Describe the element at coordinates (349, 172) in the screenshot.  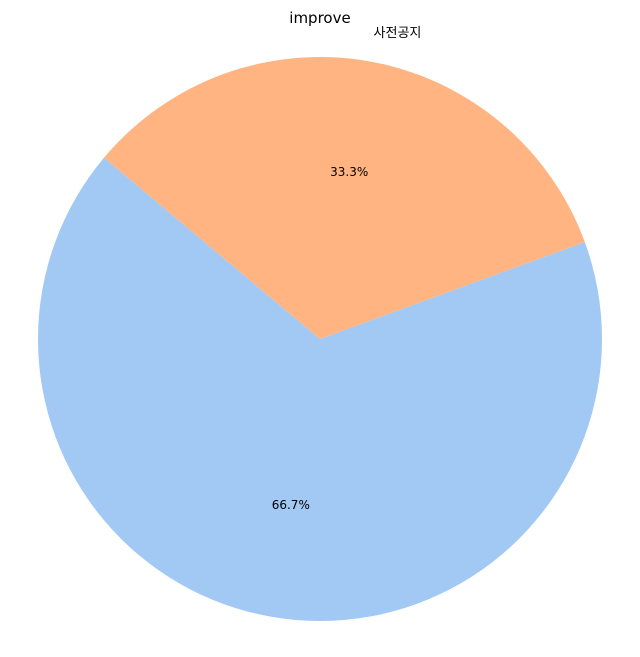
I see `pct-label-1: 33.3%` at that location.